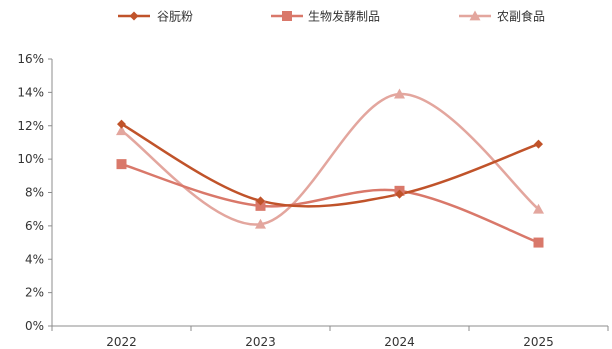 The width and height of the screenshot is (612, 349). Describe the element at coordinates (344, 16) in the screenshot. I see `legend-label: 生物发酵制品` at that location.